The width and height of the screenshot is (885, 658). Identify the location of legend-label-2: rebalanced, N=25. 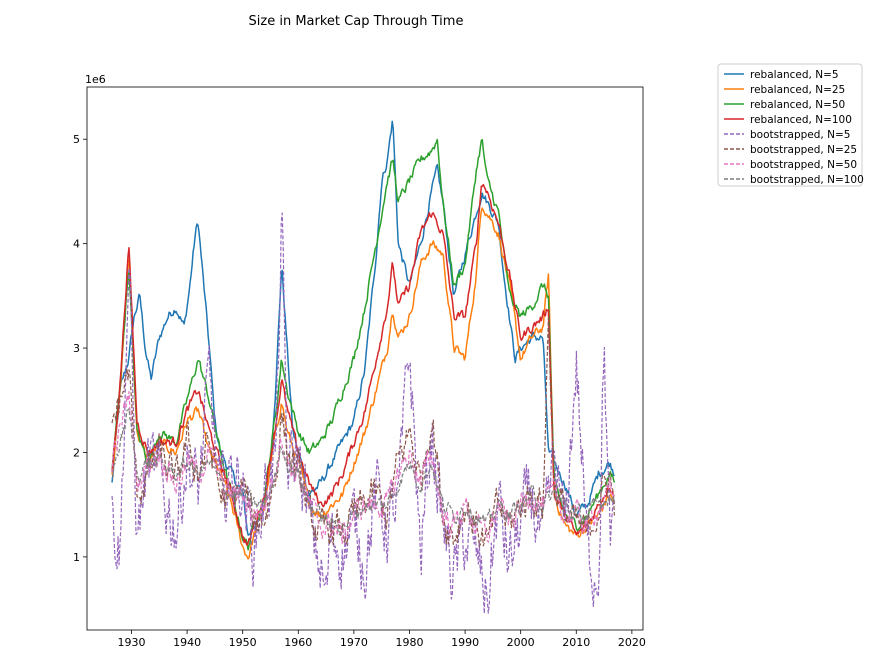
(797, 90).